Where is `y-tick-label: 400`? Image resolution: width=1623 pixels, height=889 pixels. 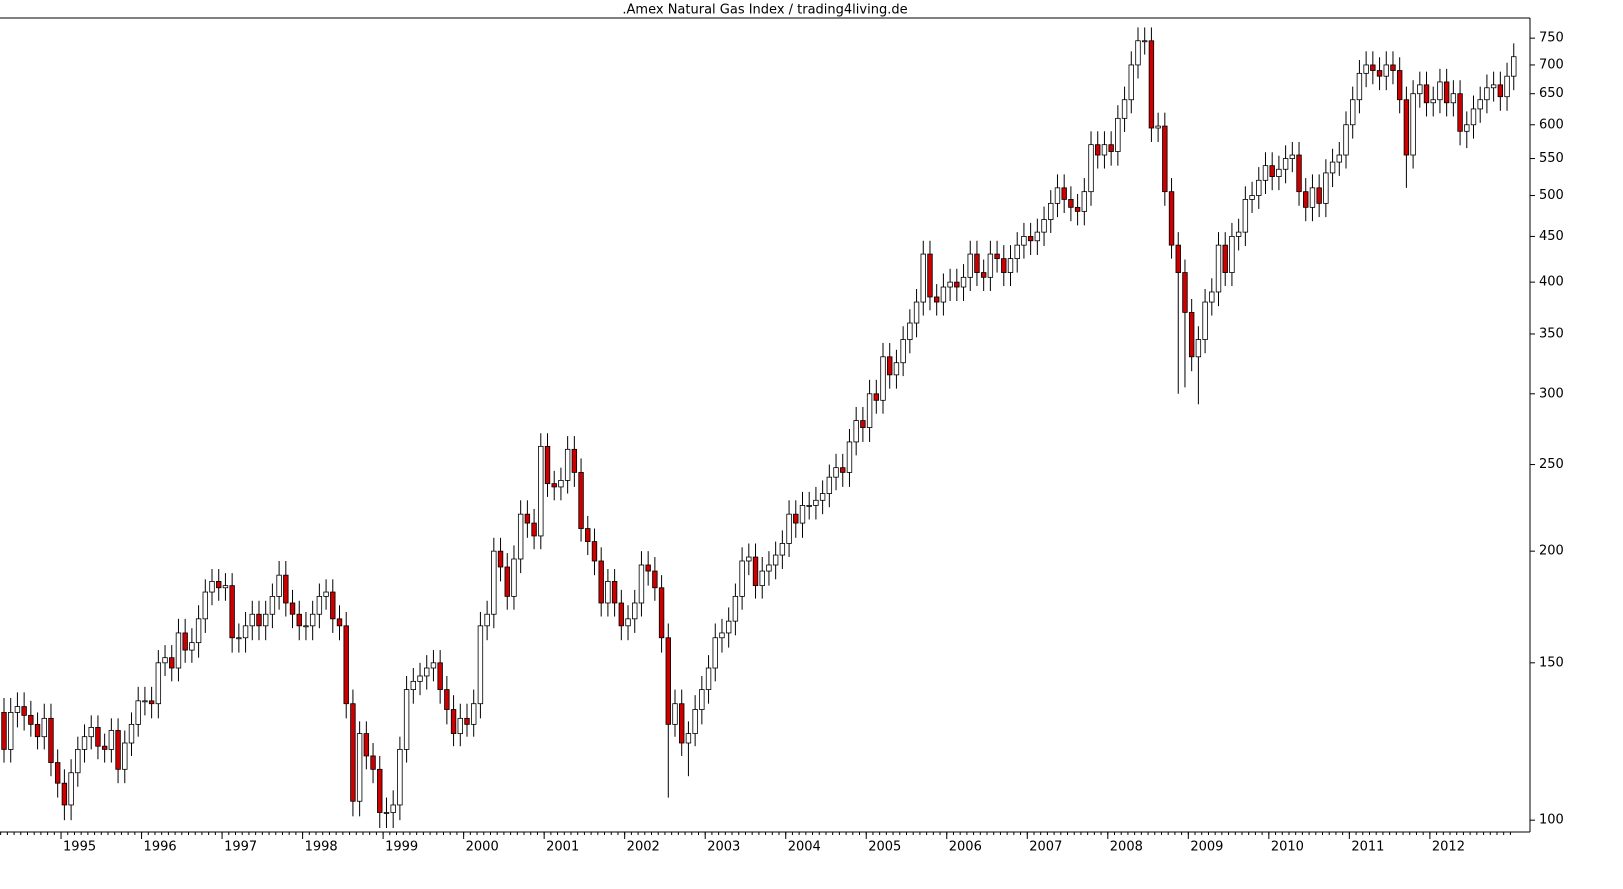 y-tick-label: 400 is located at coordinates (1551, 282).